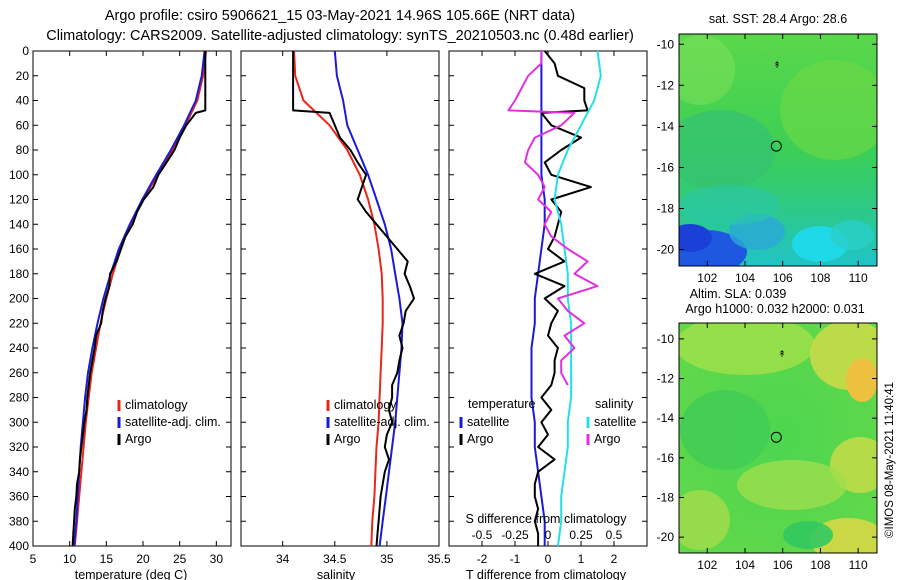  I want to click on x-tick-label: 30, so click(217, 559).